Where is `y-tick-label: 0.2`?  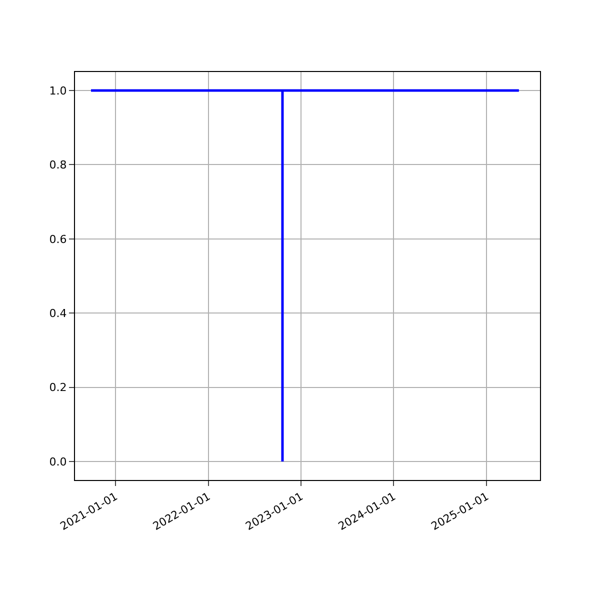 y-tick-label: 0.2 is located at coordinates (58, 387).